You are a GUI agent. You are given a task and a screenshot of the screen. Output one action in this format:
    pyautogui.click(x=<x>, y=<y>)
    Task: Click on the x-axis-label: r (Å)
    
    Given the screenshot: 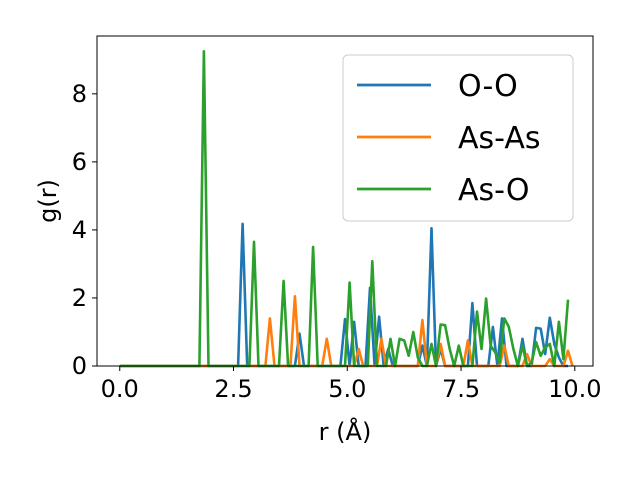 What is the action you would take?
    pyautogui.click(x=345, y=431)
    